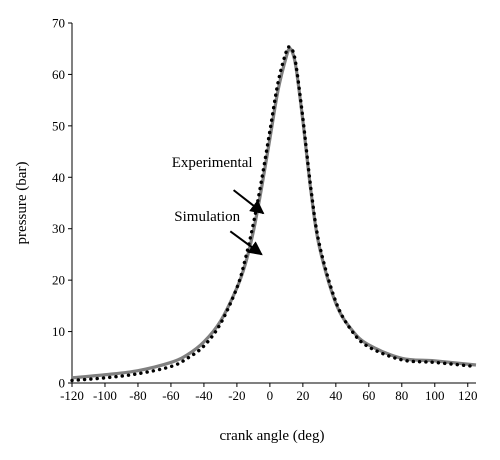 This screenshot has height=460, width=500. Describe the element at coordinates (435, 395) in the screenshot. I see `x-tick-label: 100` at that location.